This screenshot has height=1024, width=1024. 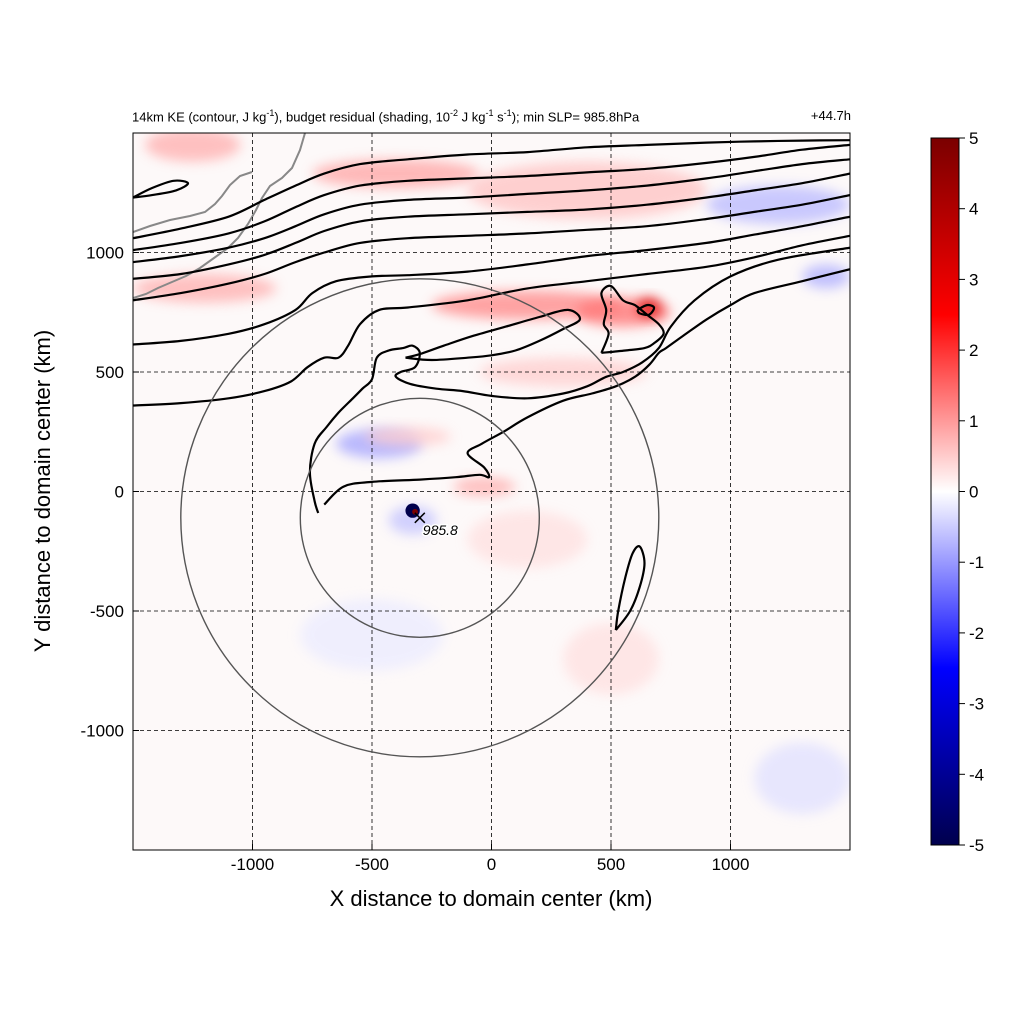 What do you see at coordinates (973, 138) in the screenshot?
I see `colorbar-tick-label: 5` at bounding box center [973, 138].